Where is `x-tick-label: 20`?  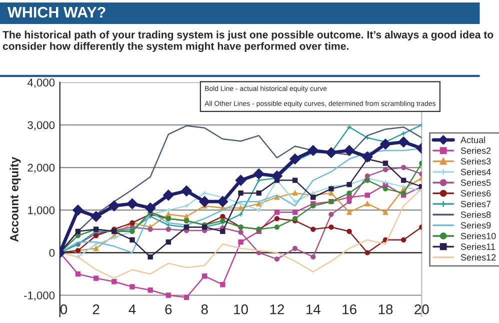
x-tick-label: 20 is located at coordinates (421, 309).